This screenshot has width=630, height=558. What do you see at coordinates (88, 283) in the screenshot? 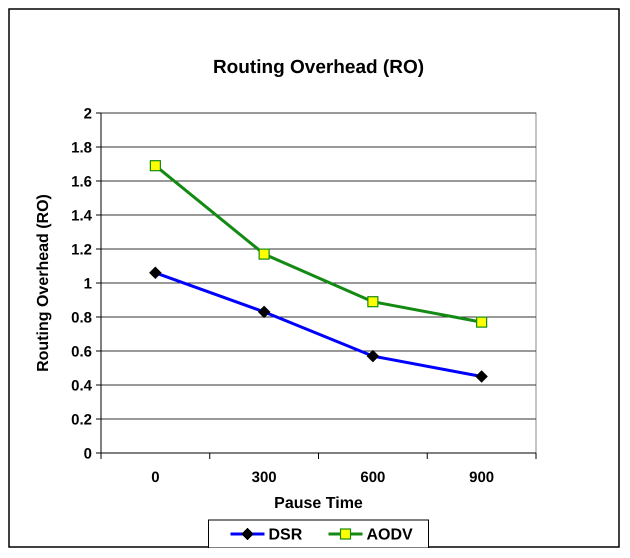
I see `y-tick-label: 1` at bounding box center [88, 283].